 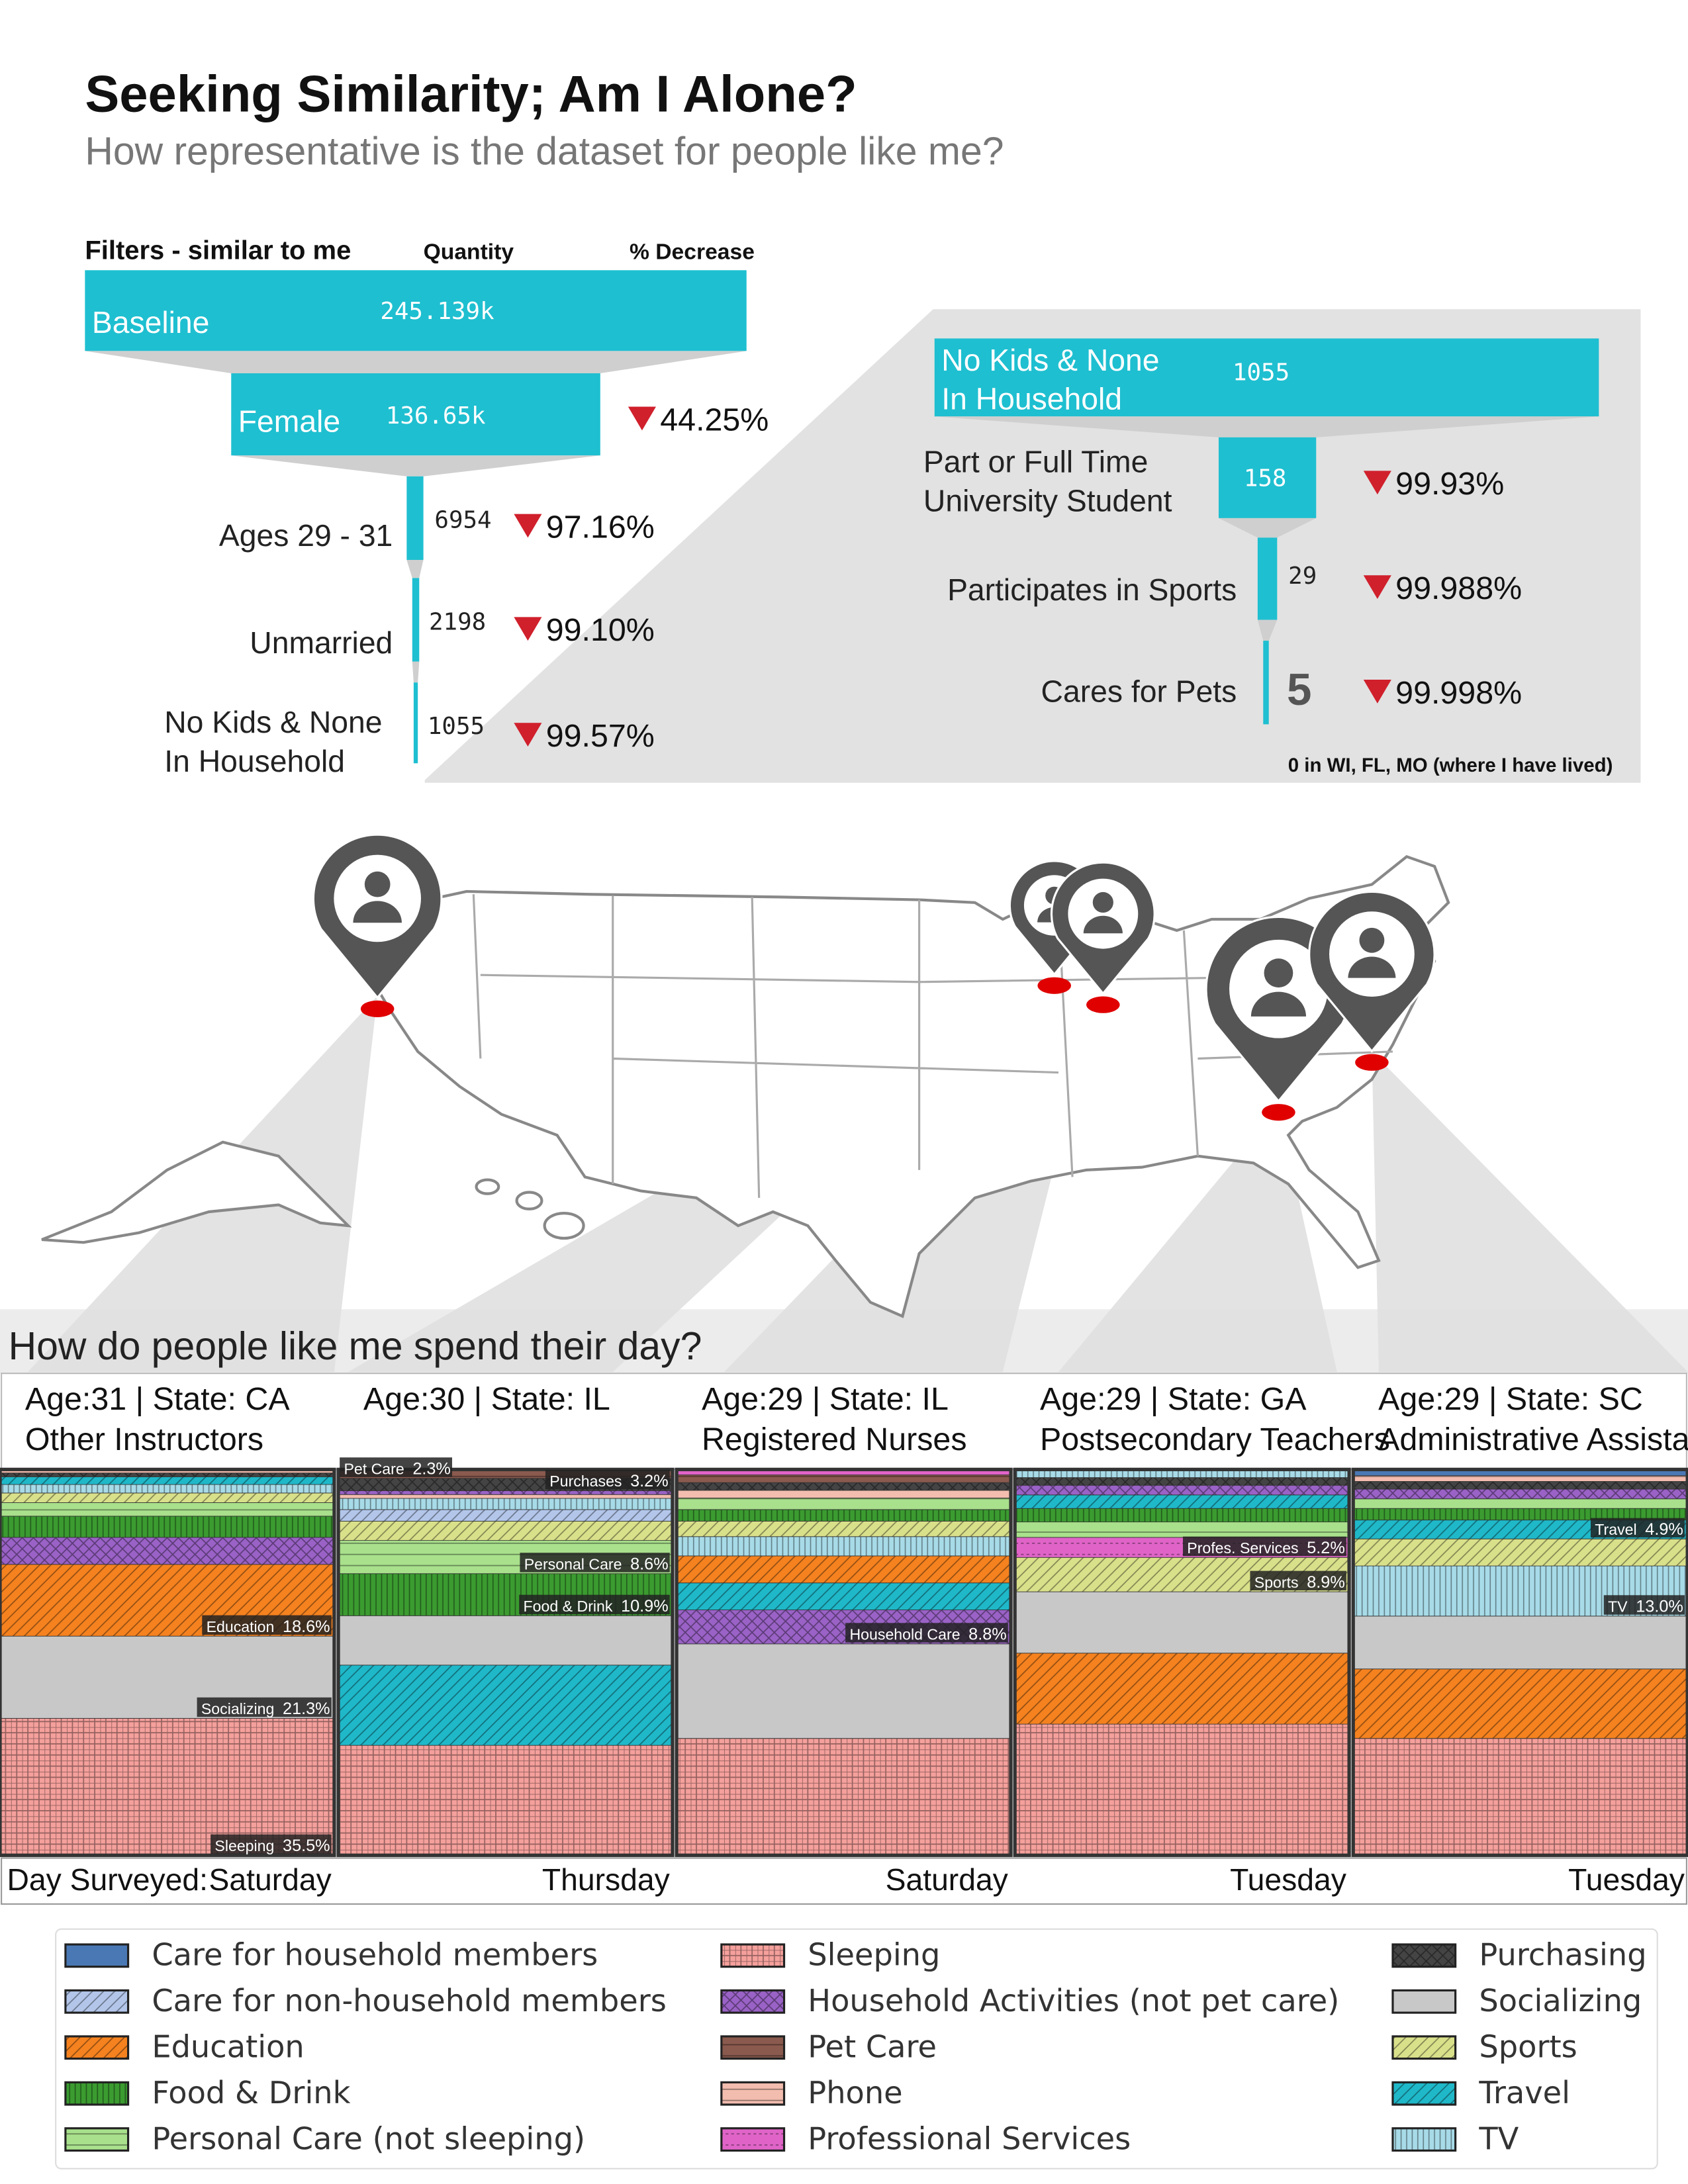 I want to click on funnel-header: Quantity, so click(x=469, y=252).